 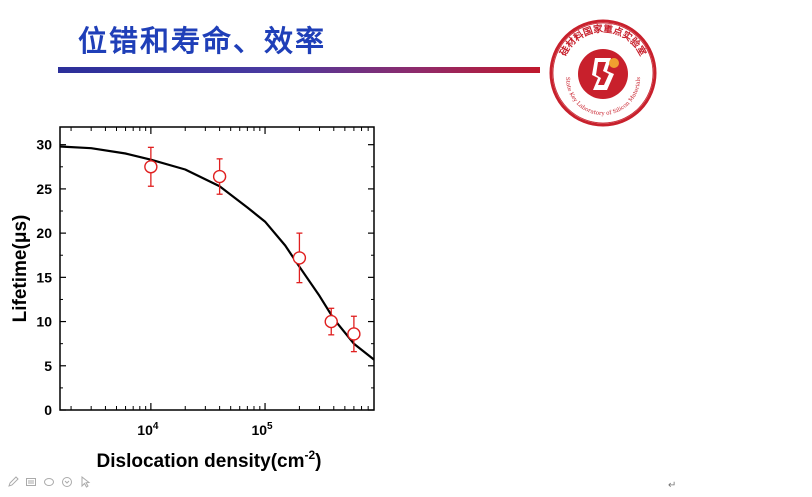 What do you see at coordinates (614, 63) in the screenshot?
I see `logo-sun-dot` at bounding box center [614, 63].